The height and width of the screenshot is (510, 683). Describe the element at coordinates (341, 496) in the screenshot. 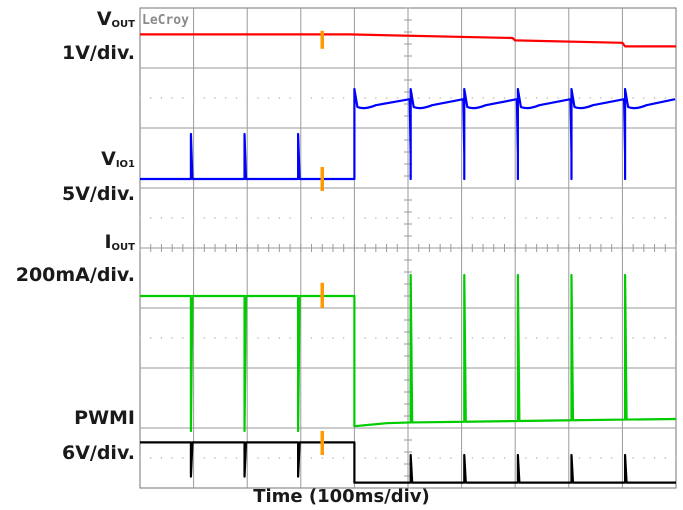

I see `x-axis-label: Time (100ms/div)` at that location.